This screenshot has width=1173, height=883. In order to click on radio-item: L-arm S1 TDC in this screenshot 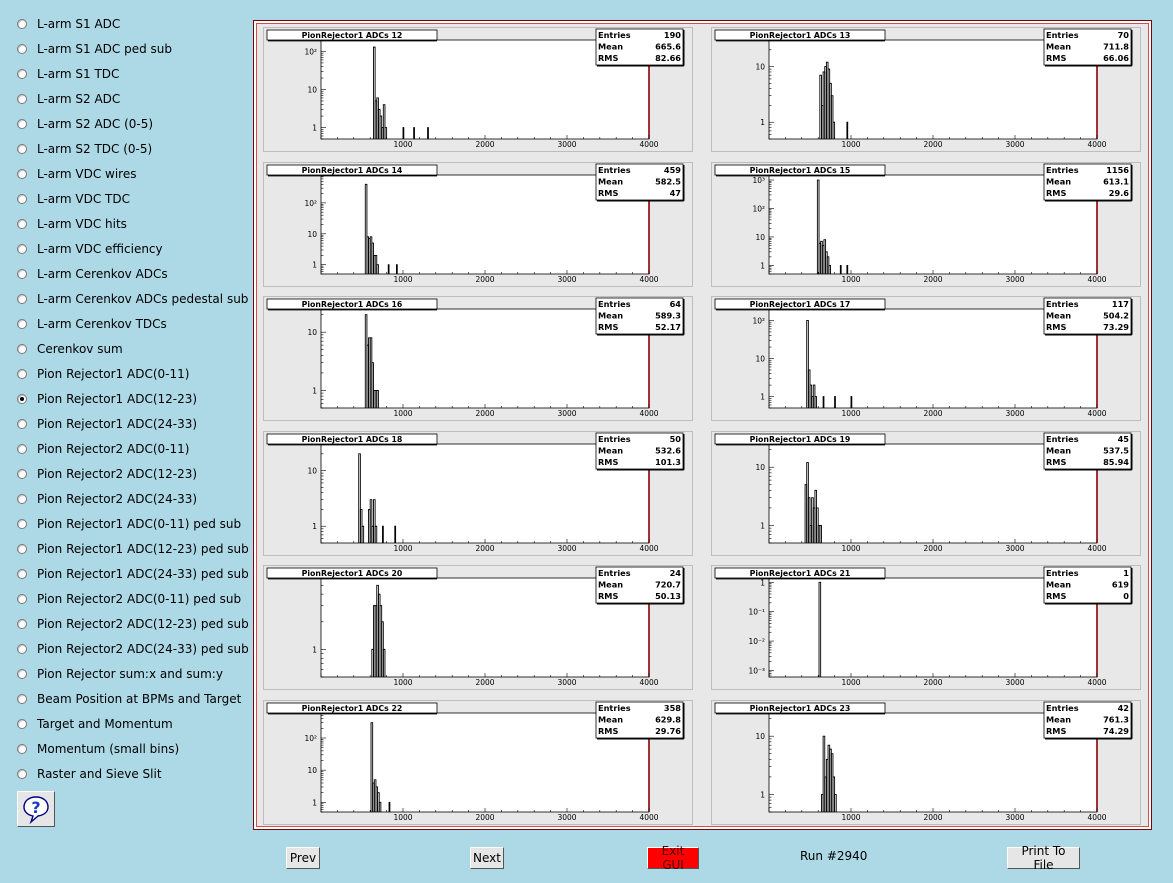, I will do `click(68, 74)`.